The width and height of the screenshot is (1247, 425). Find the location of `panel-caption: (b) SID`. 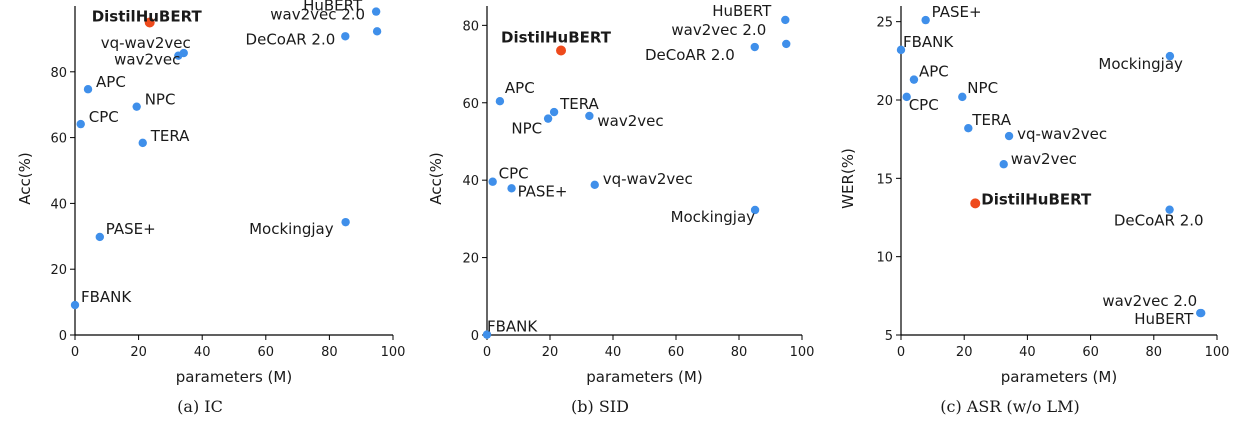

panel-caption: (b) SID is located at coordinates (600, 406).